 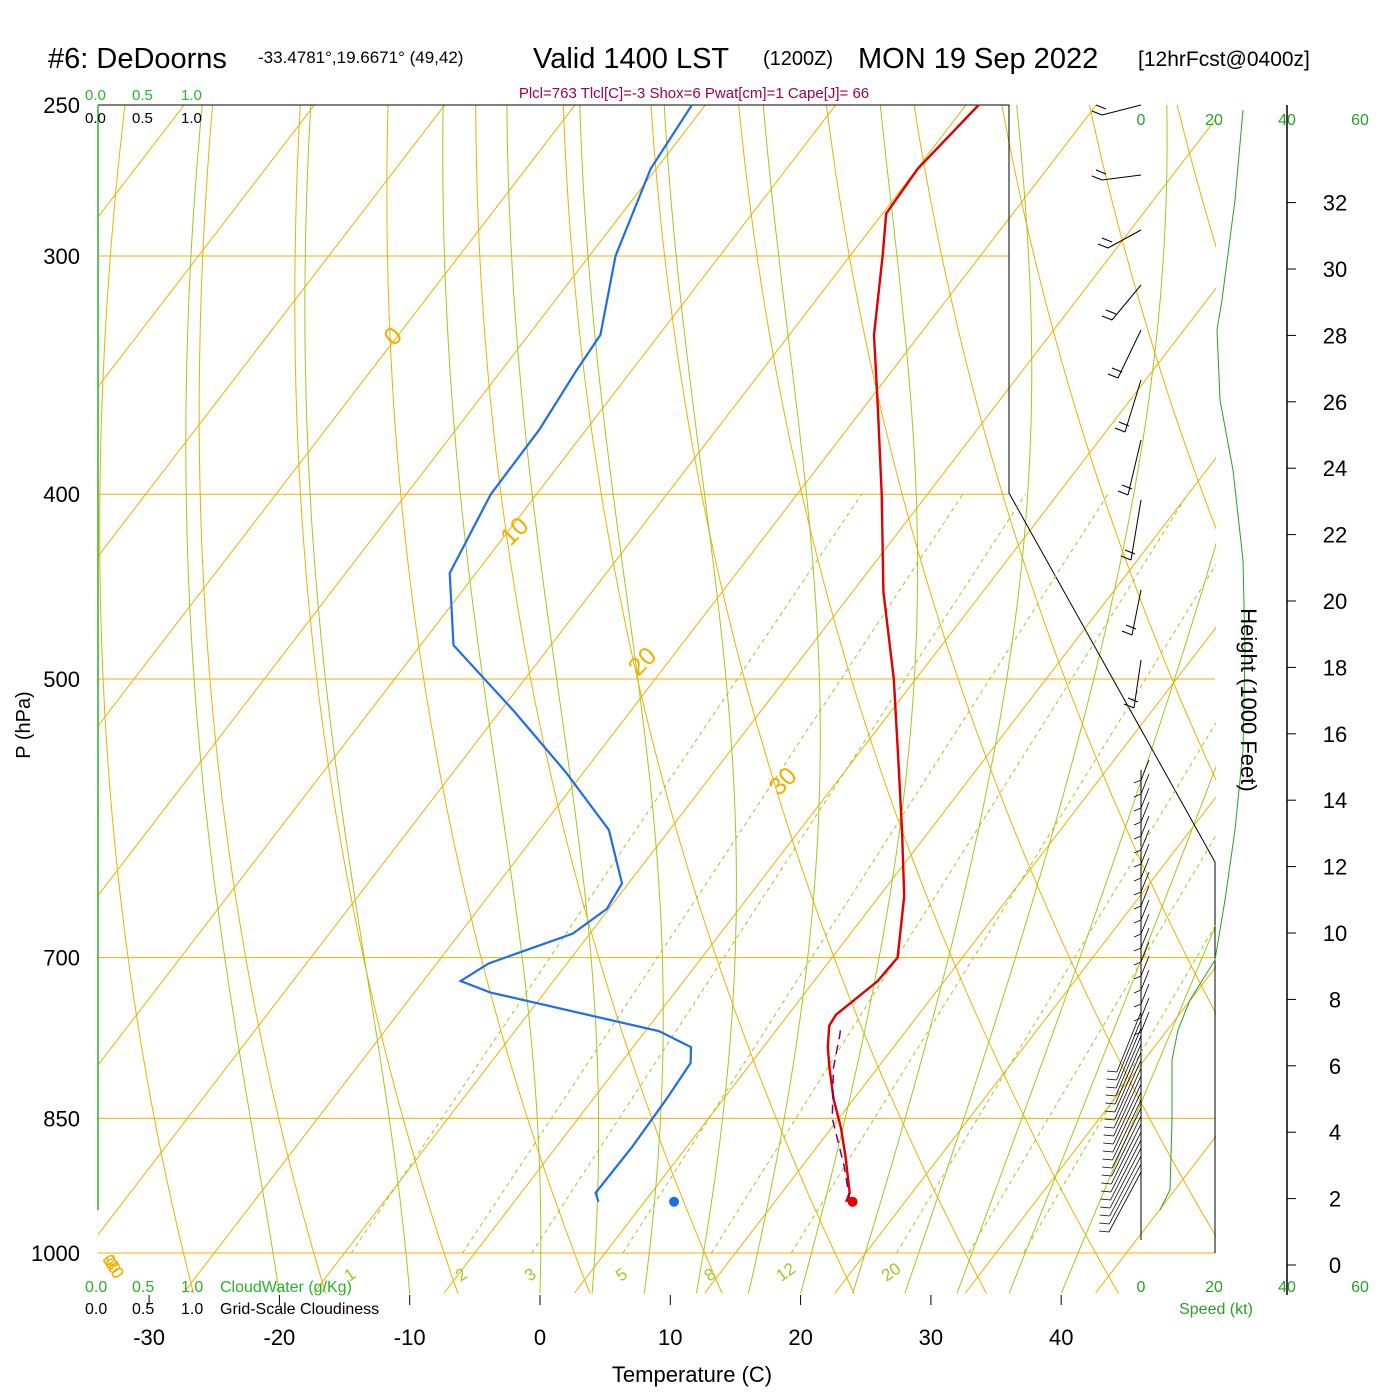 What do you see at coordinates (1360, 1287) in the screenshot?
I see `speed-tick-bottom-3: 60` at bounding box center [1360, 1287].